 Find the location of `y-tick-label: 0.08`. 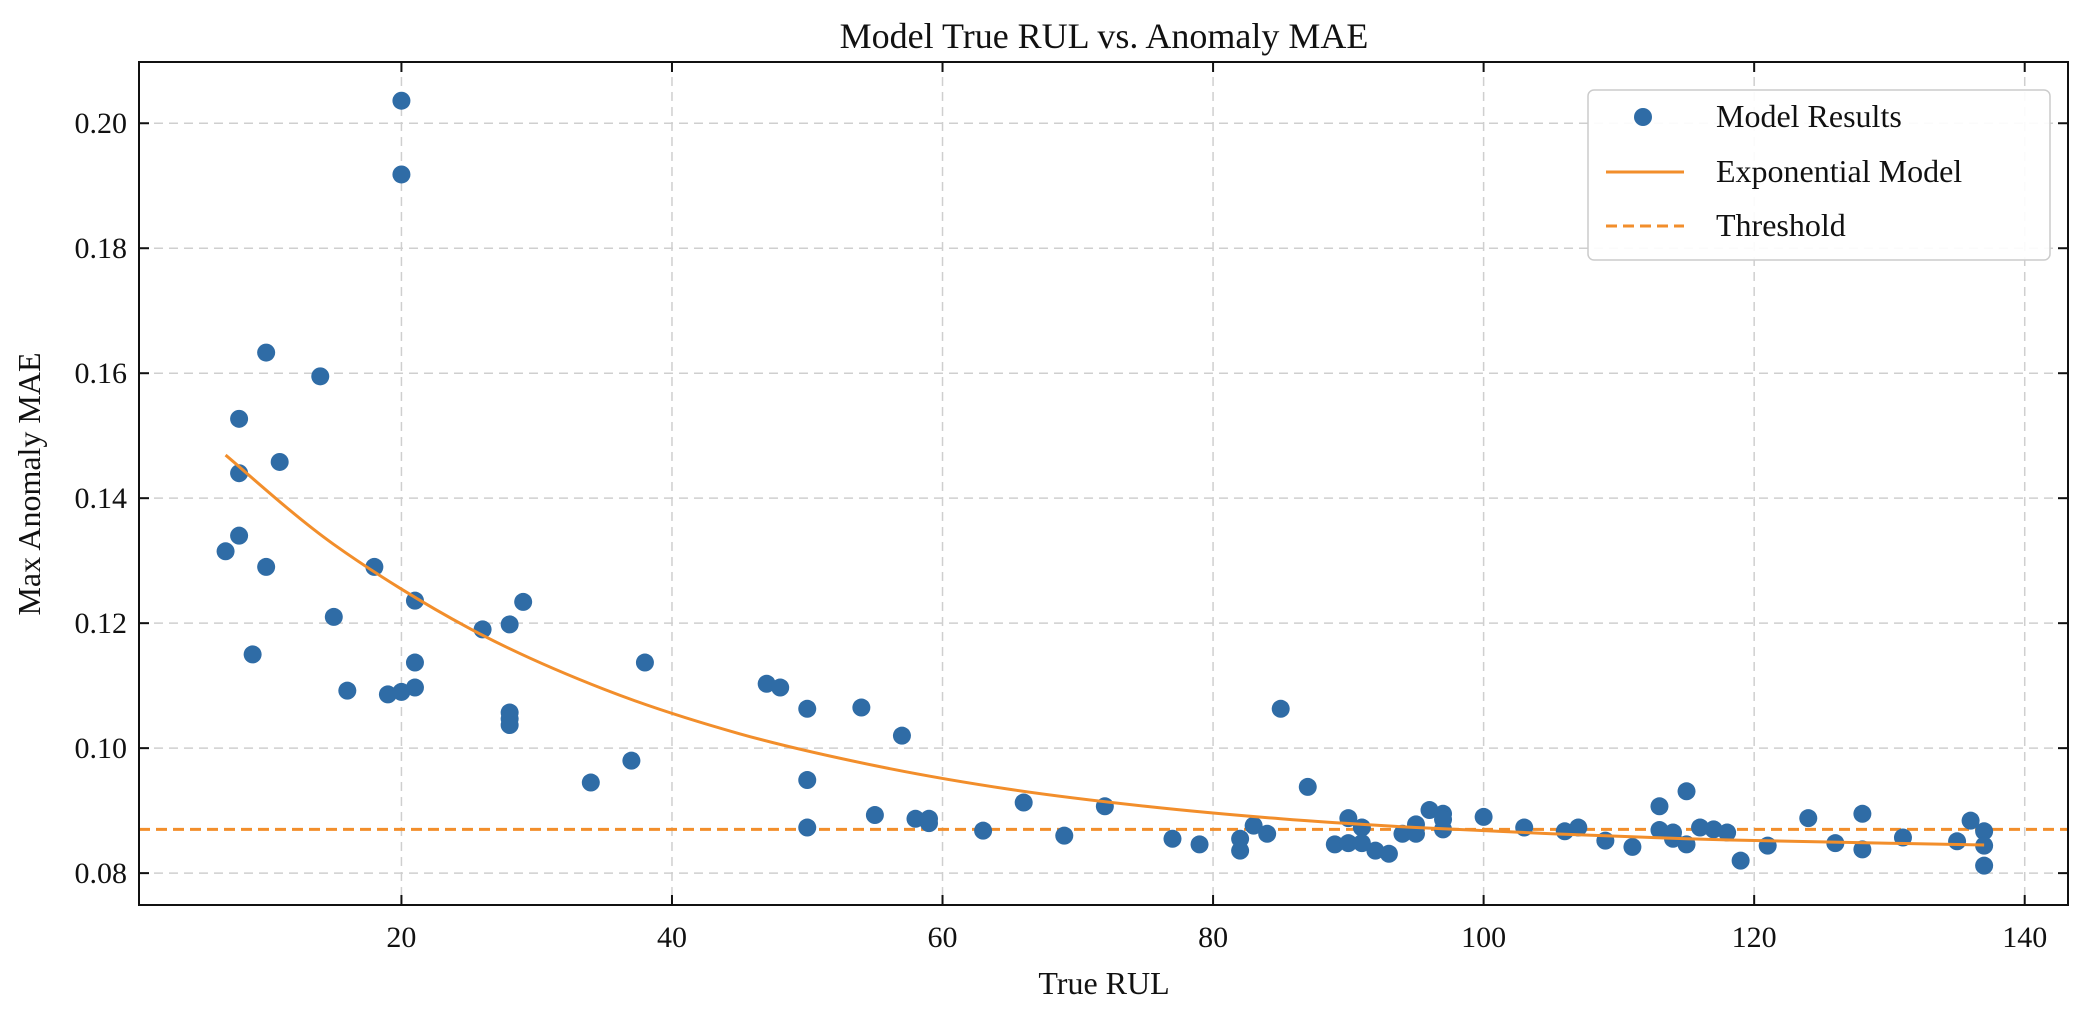

y-tick-label: 0.08 is located at coordinates (101, 873).